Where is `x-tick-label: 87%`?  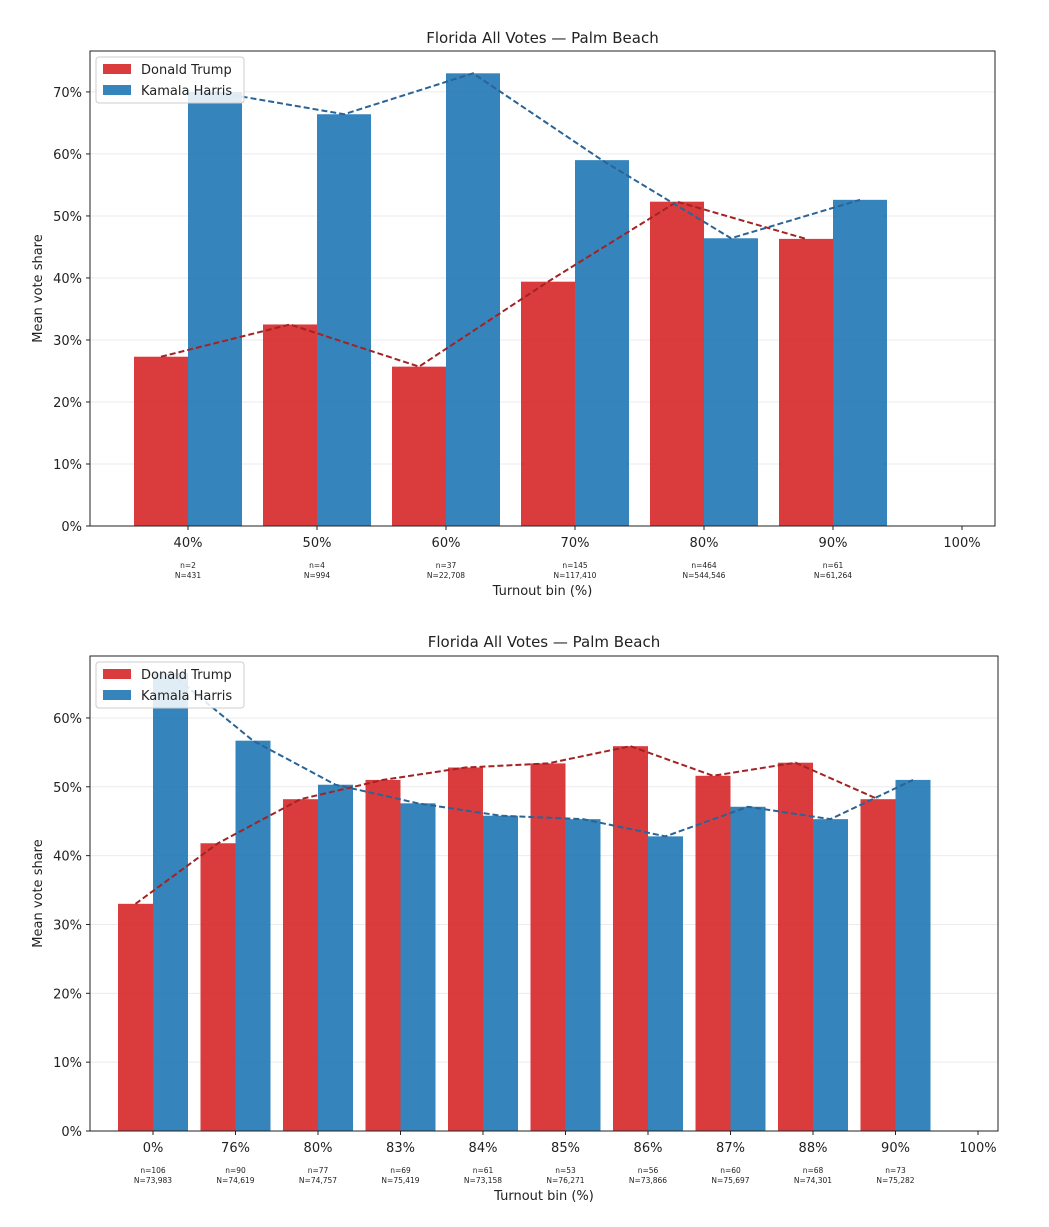 x-tick-label: 87% is located at coordinates (730, 1148).